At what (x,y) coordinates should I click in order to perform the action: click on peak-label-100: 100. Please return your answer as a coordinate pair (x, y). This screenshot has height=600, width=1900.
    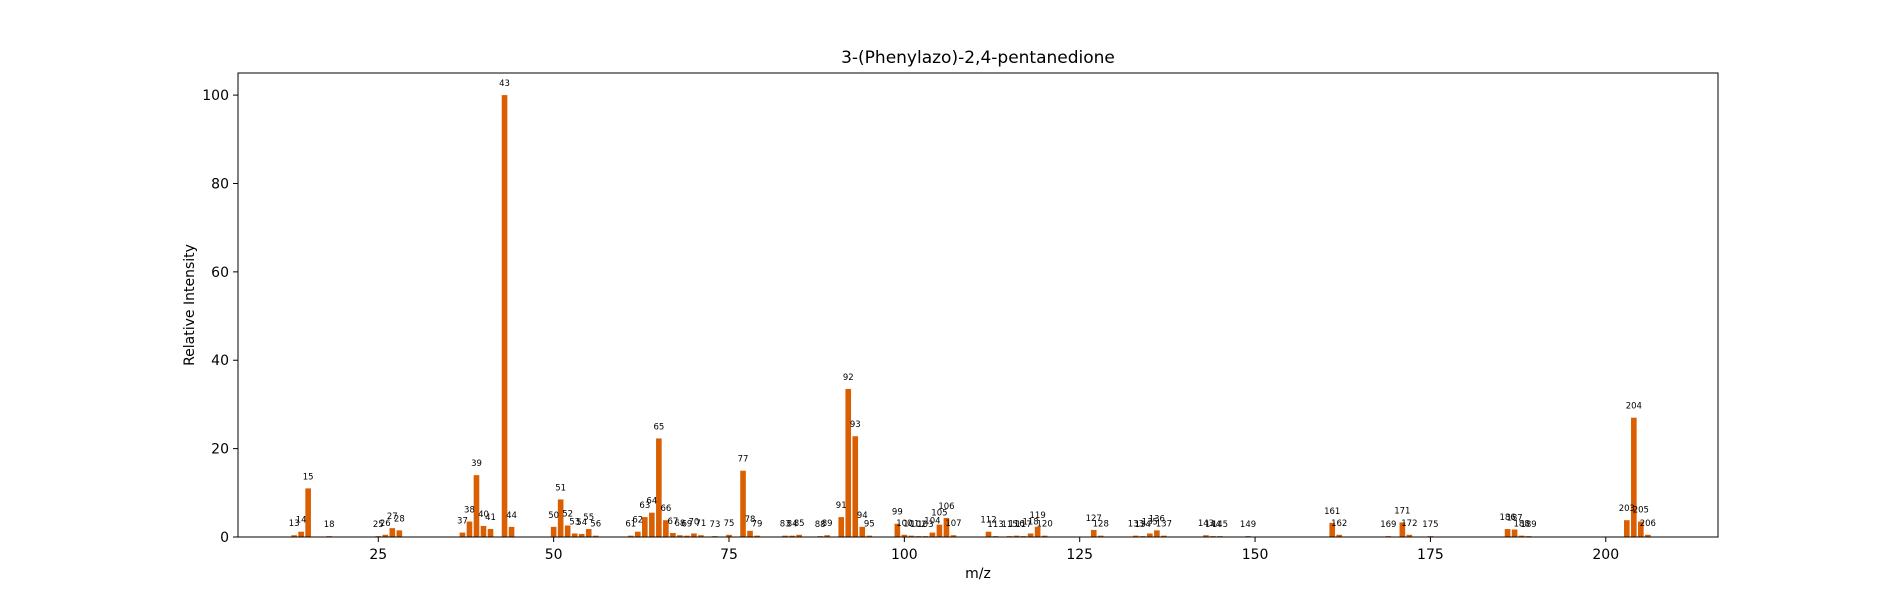
    Looking at the image, I should click on (904, 524).